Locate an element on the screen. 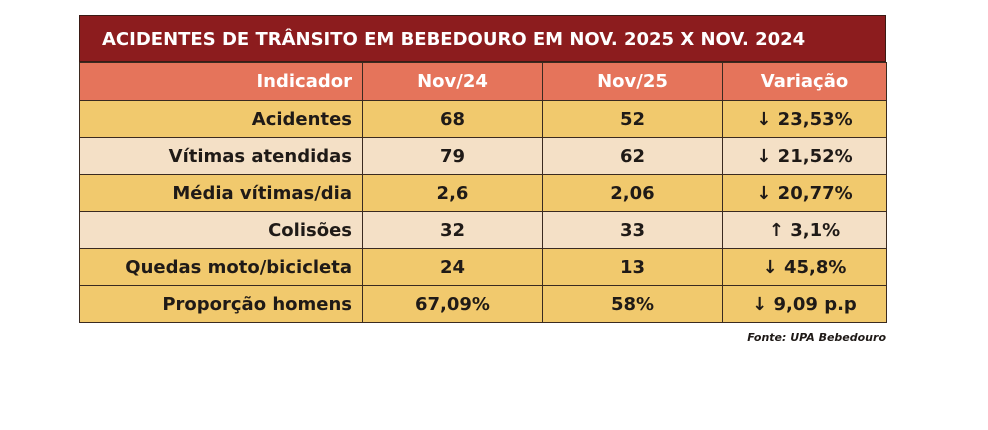 This screenshot has height=430, width=988. table-cell: ↑ 3,1% is located at coordinates (804, 230).